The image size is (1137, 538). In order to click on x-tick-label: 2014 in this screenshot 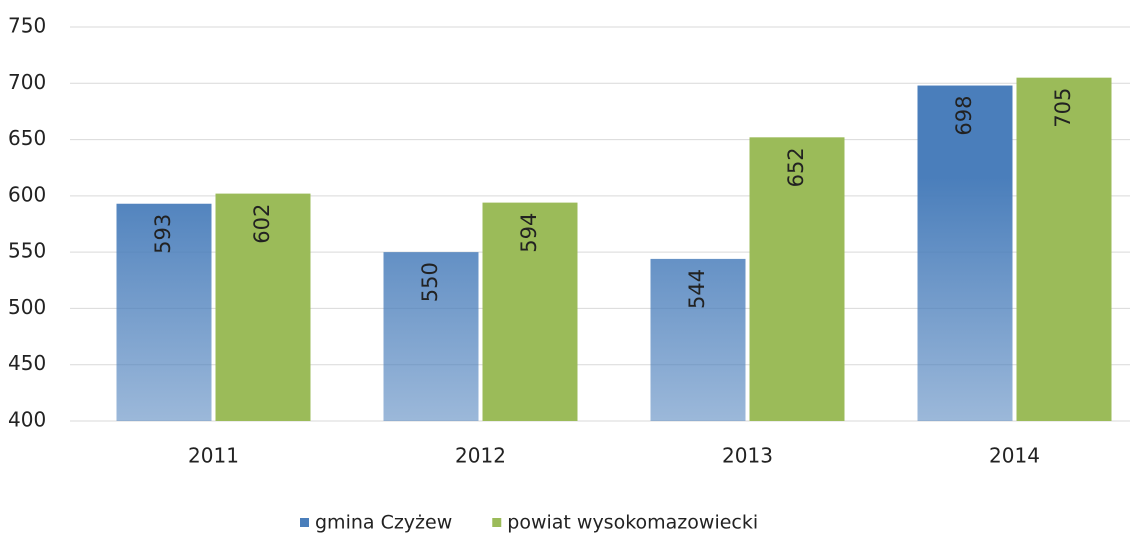, I will do `click(1014, 456)`.